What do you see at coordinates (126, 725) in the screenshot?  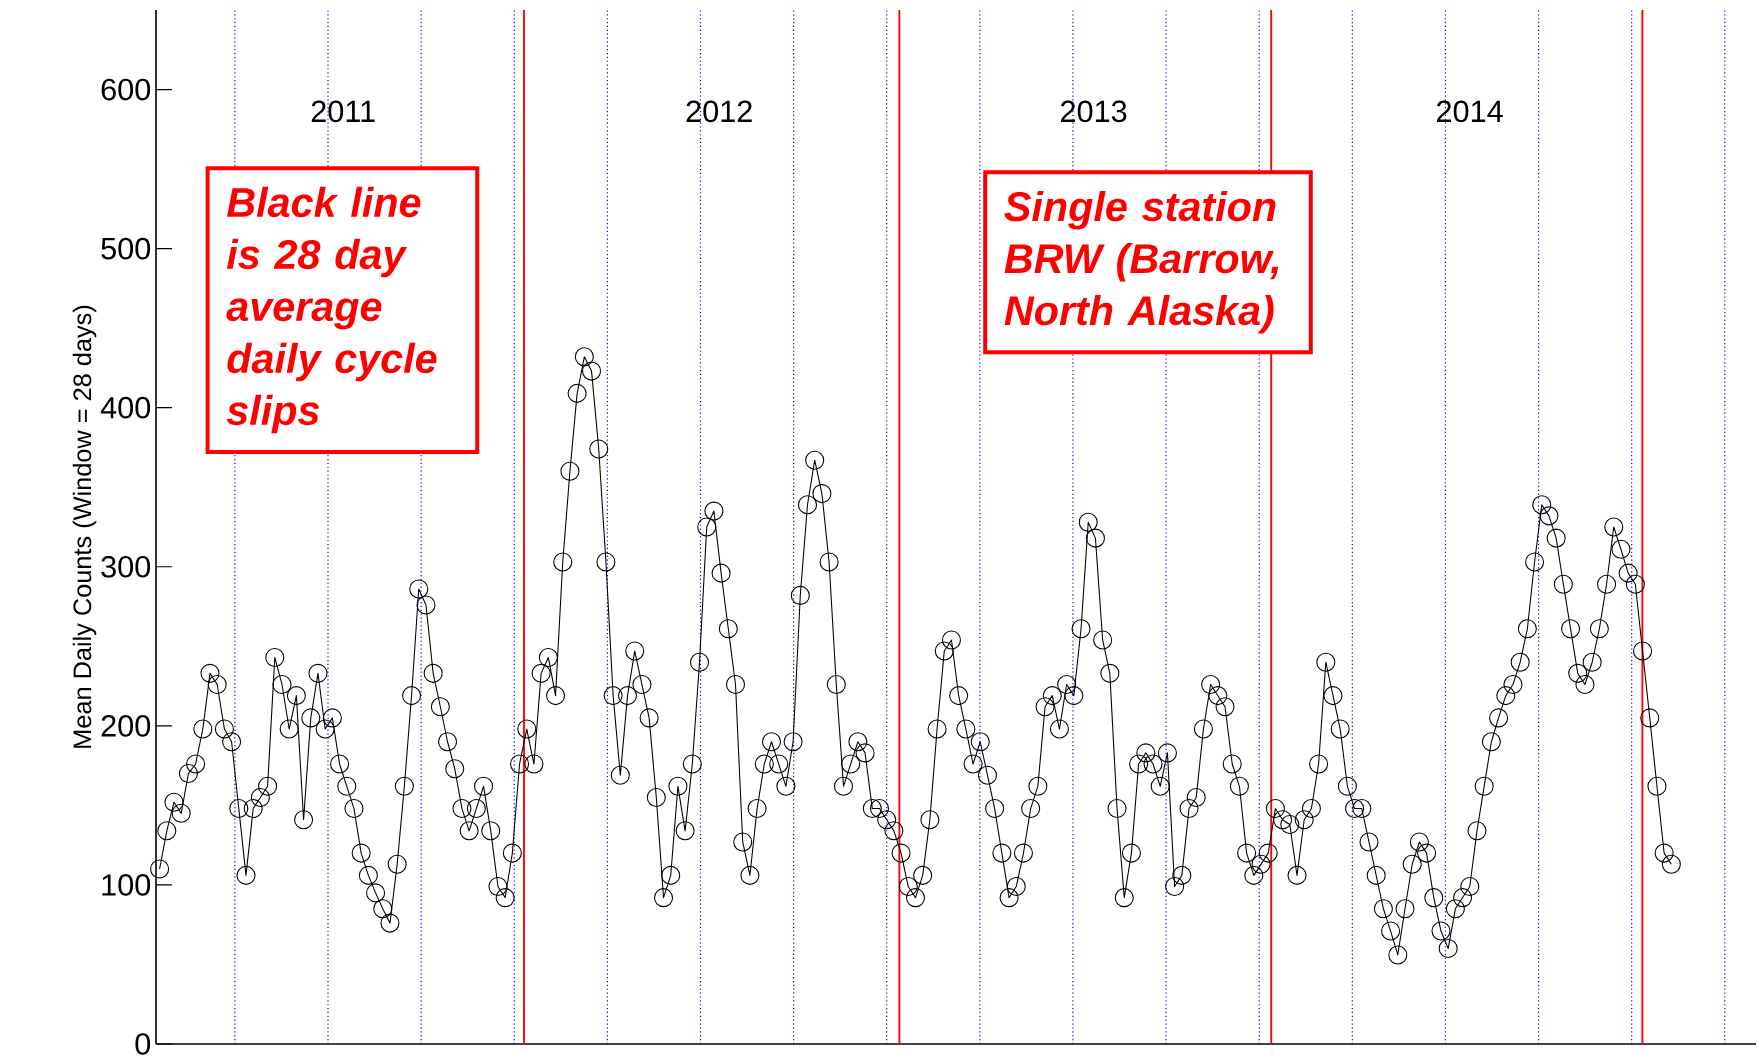 I see `y-tick-label: 200` at bounding box center [126, 725].